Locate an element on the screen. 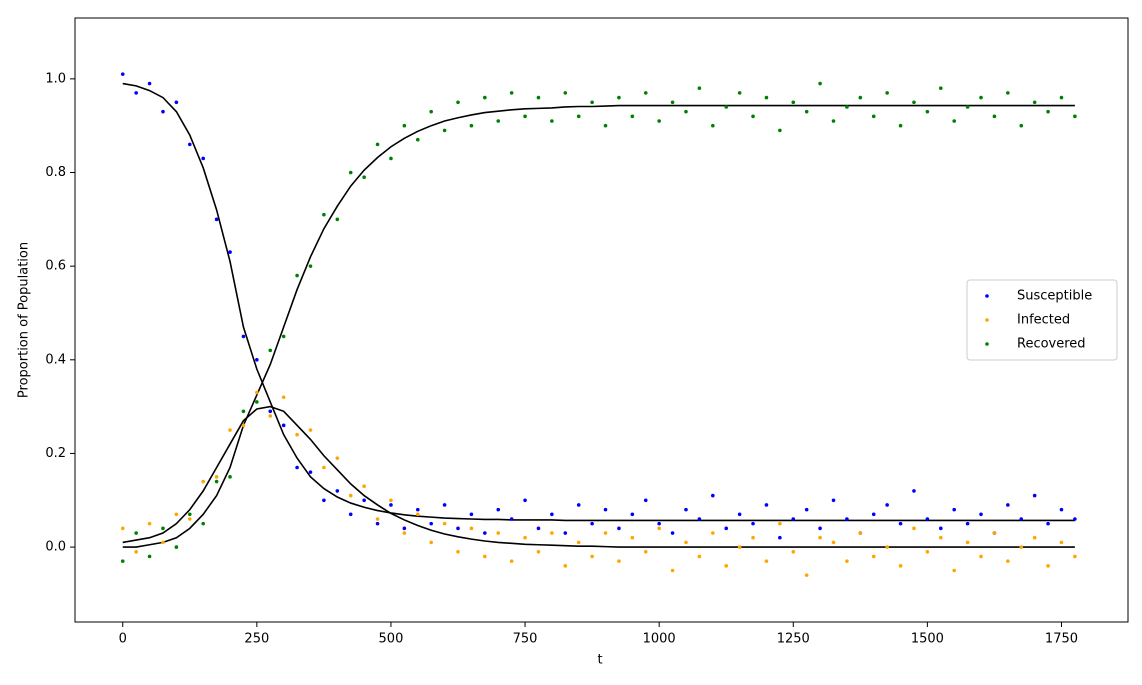 Image resolution: width=1142 pixels, height=685 pixels. x-tick-label: 750 is located at coordinates (525, 639).